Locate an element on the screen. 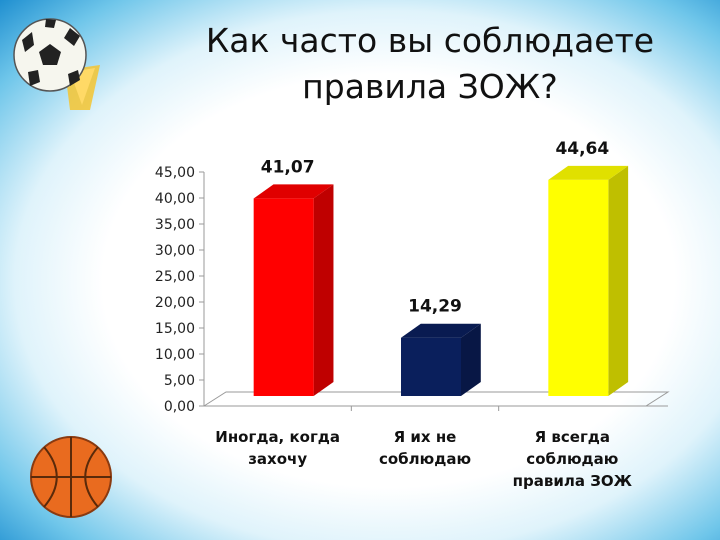  y-tick-label: 15,00 is located at coordinates (175, 329).